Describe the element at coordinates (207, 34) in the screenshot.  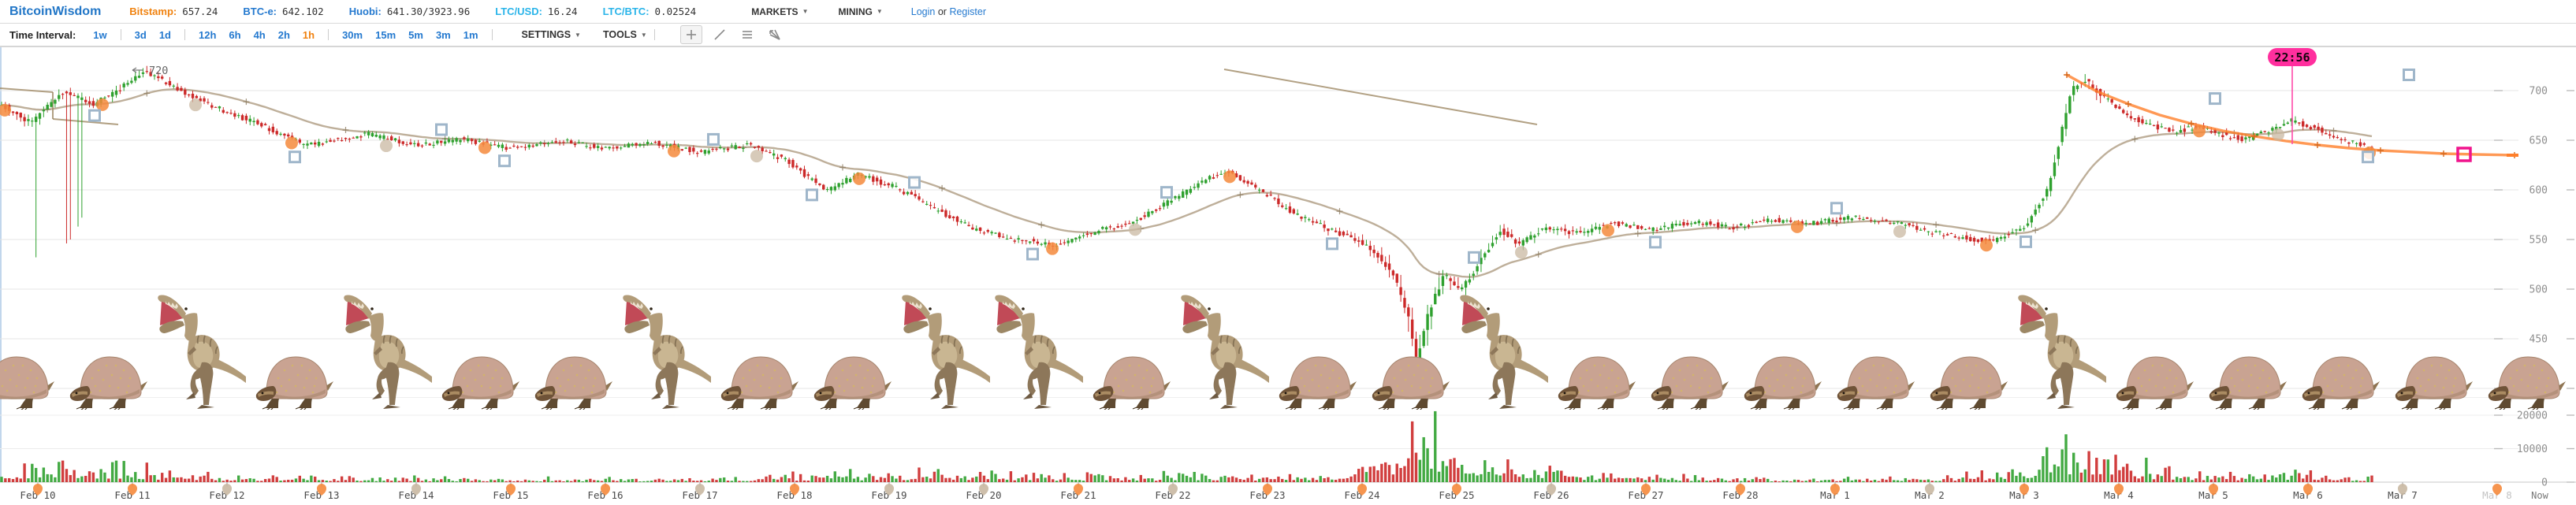
I see `interval-button-12h: 12h` at that location.